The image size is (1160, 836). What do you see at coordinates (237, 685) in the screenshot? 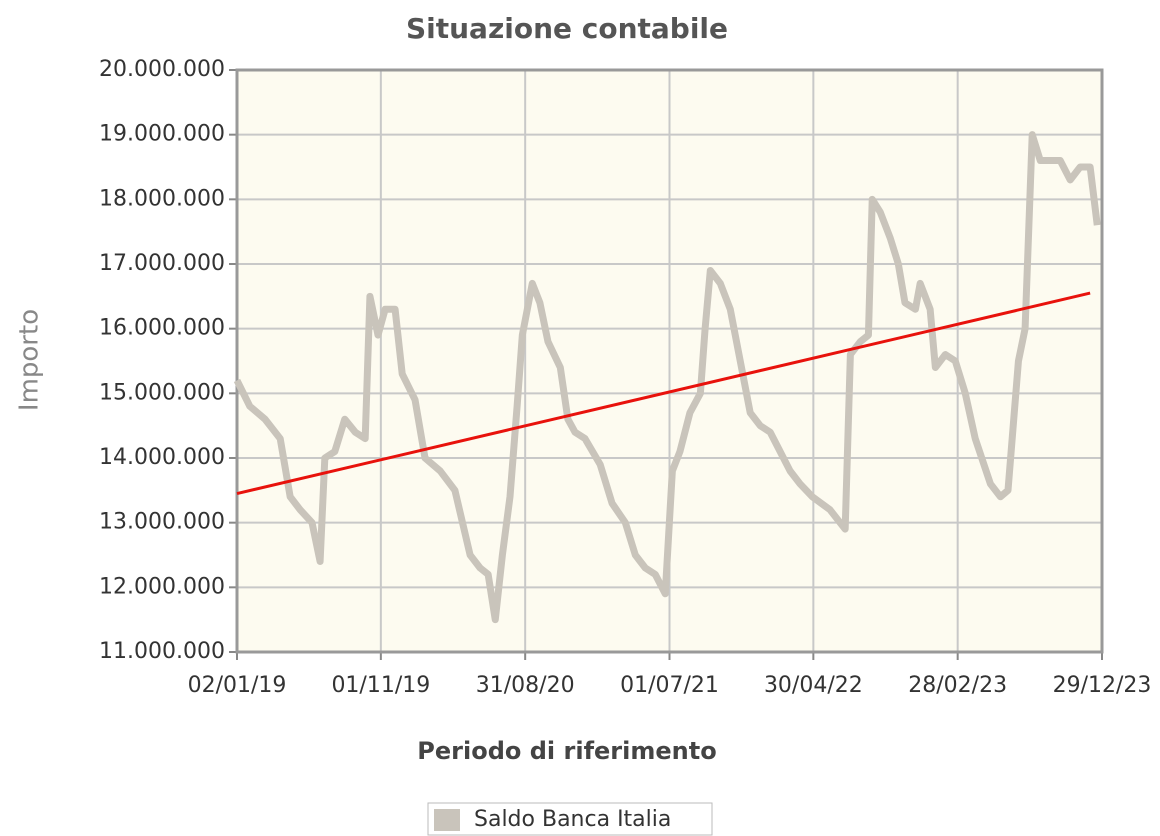
I see `x-tick-label: 02/01/19` at bounding box center [237, 685].